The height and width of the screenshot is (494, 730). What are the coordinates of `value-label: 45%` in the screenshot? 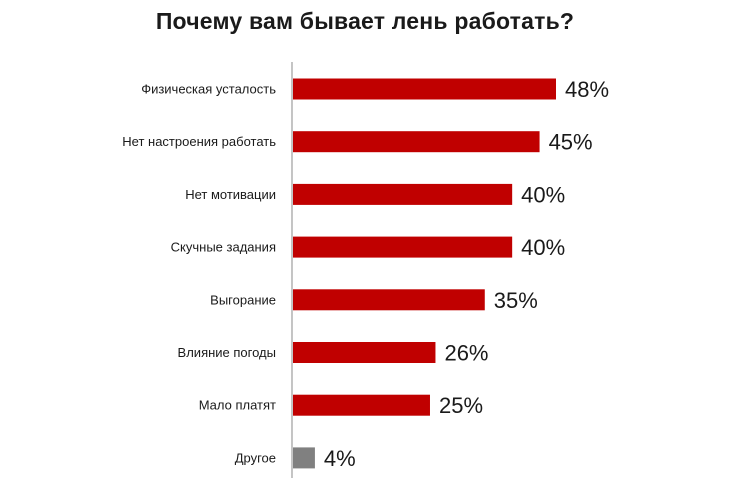 It's located at (571, 142).